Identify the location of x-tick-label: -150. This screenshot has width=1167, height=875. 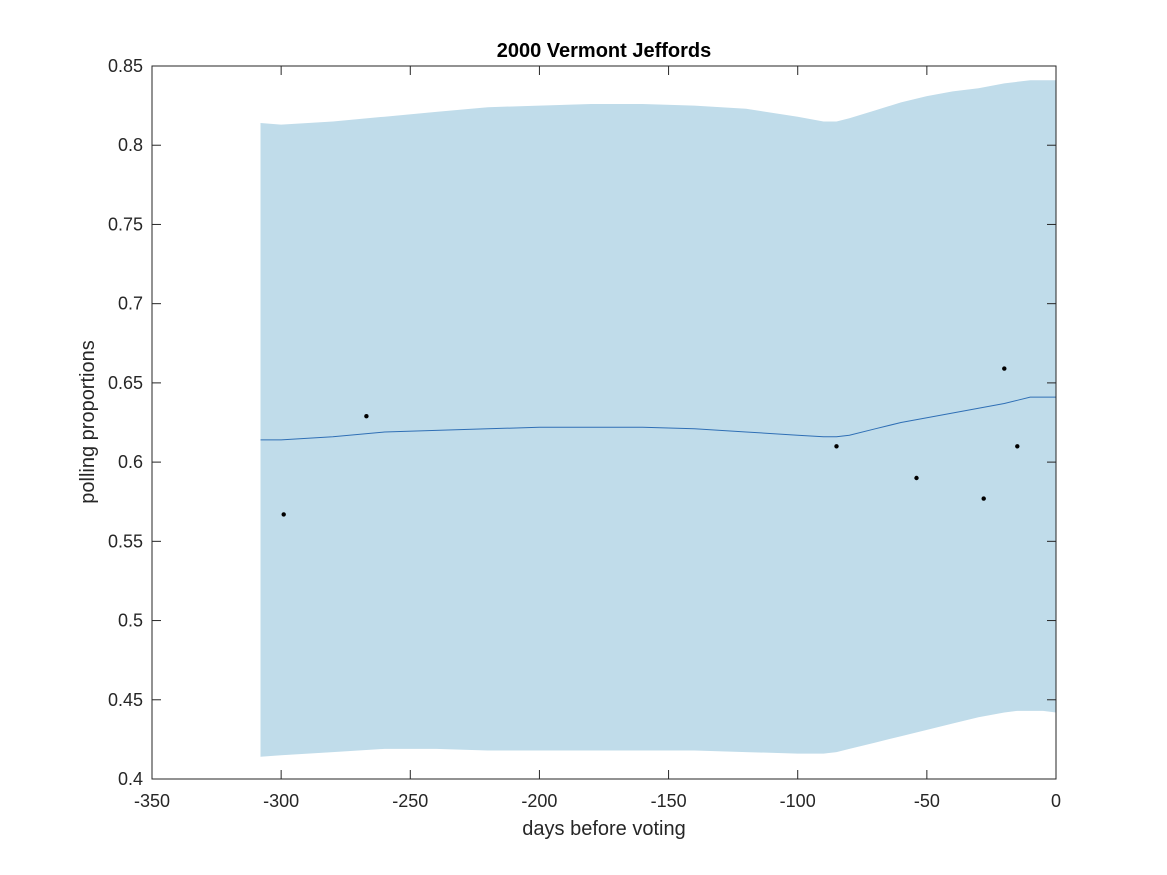
(669, 801).